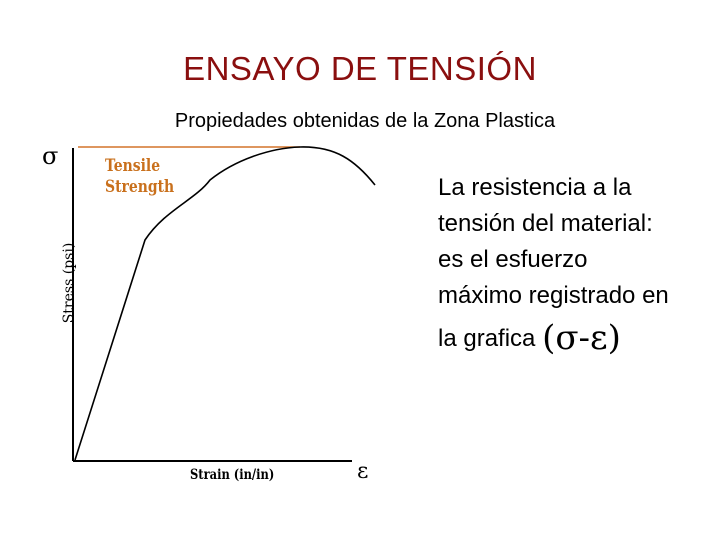 Image resolution: width=720 pixels, height=540 pixels. What do you see at coordinates (69, 283) in the screenshot?
I see `y-axis-label: Stress (psi)` at bounding box center [69, 283].